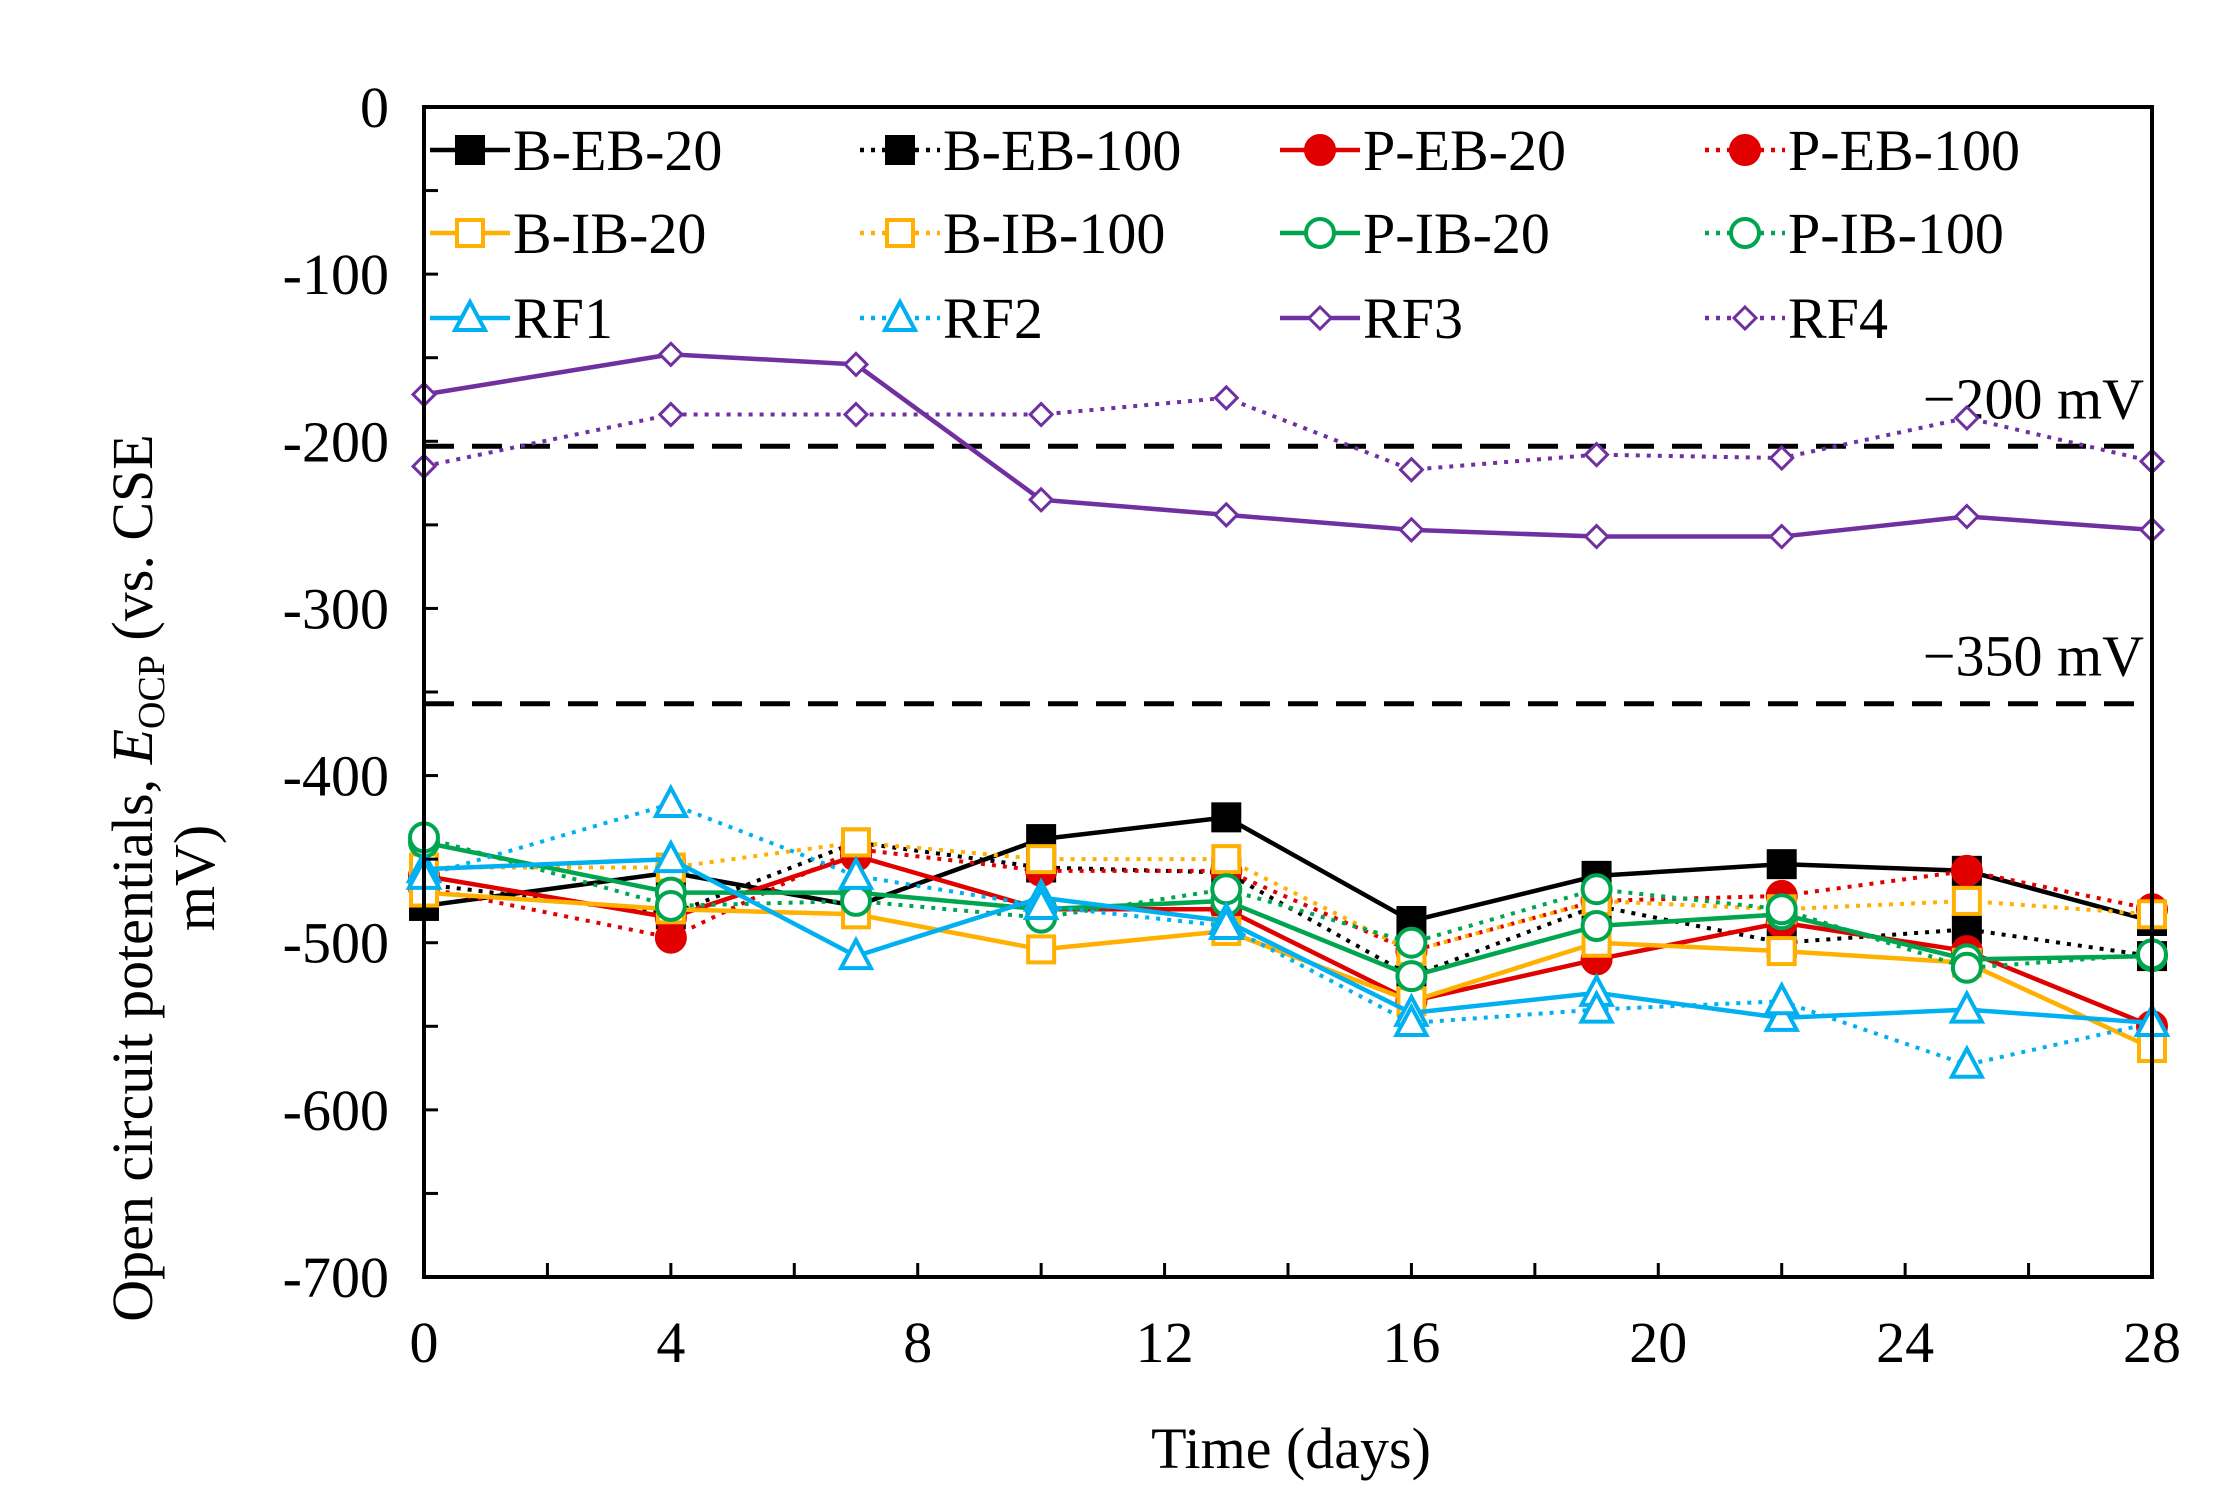 The height and width of the screenshot is (1512, 2225). Describe the element at coordinates (1896, 233) in the screenshot. I see `legend-label: P-IB-100` at that location.